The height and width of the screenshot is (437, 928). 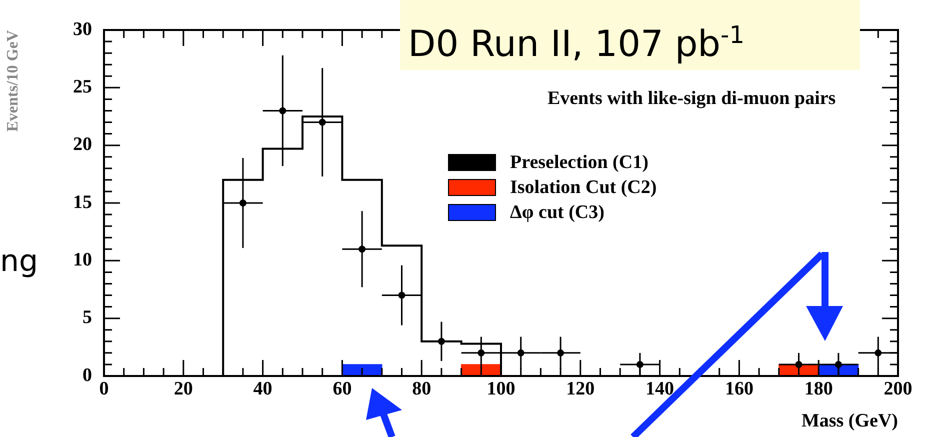 I want to click on legend-label: Isolation Cut (C2), so click(x=583, y=187).